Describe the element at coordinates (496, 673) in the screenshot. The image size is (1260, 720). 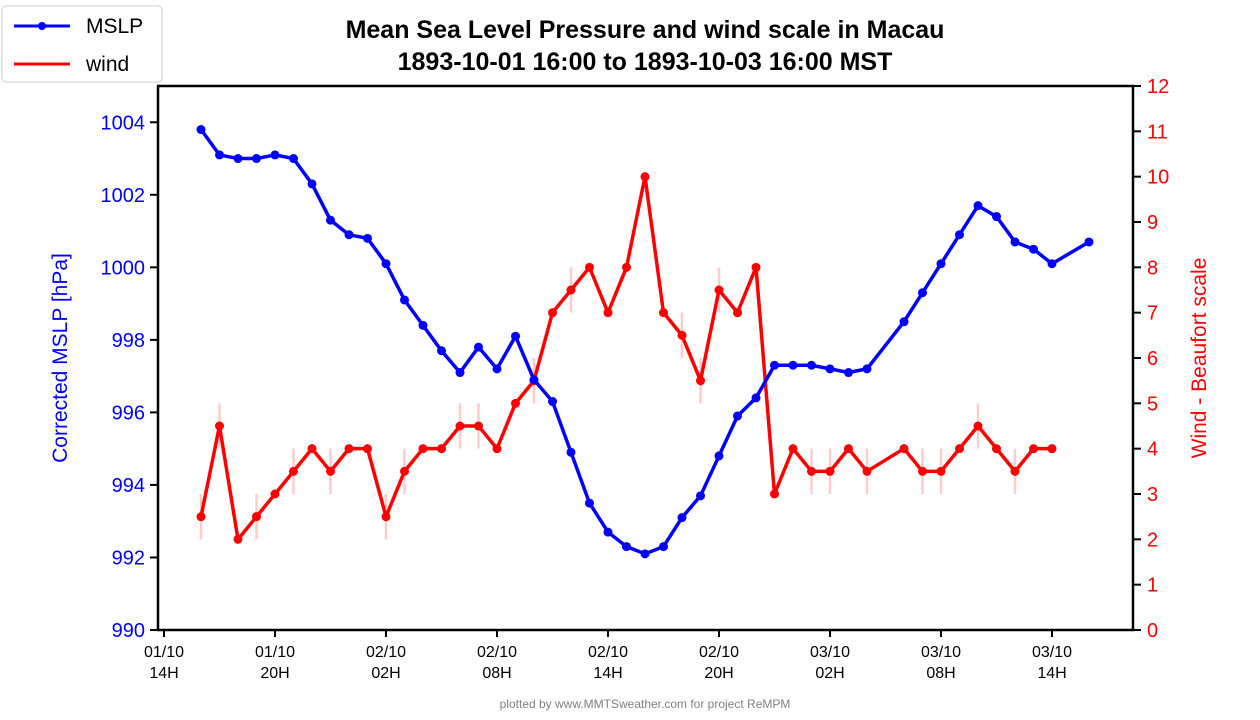
I see `x-tick-label: 08H` at that location.